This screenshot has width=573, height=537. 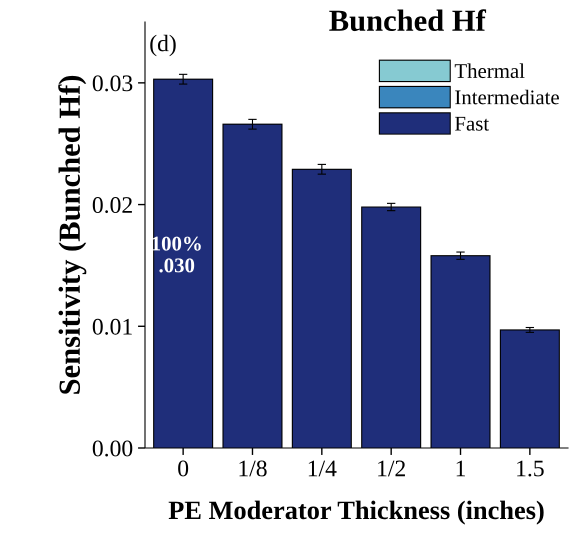 What do you see at coordinates (176, 254) in the screenshot?
I see `annotation: 100% .030` at bounding box center [176, 254].